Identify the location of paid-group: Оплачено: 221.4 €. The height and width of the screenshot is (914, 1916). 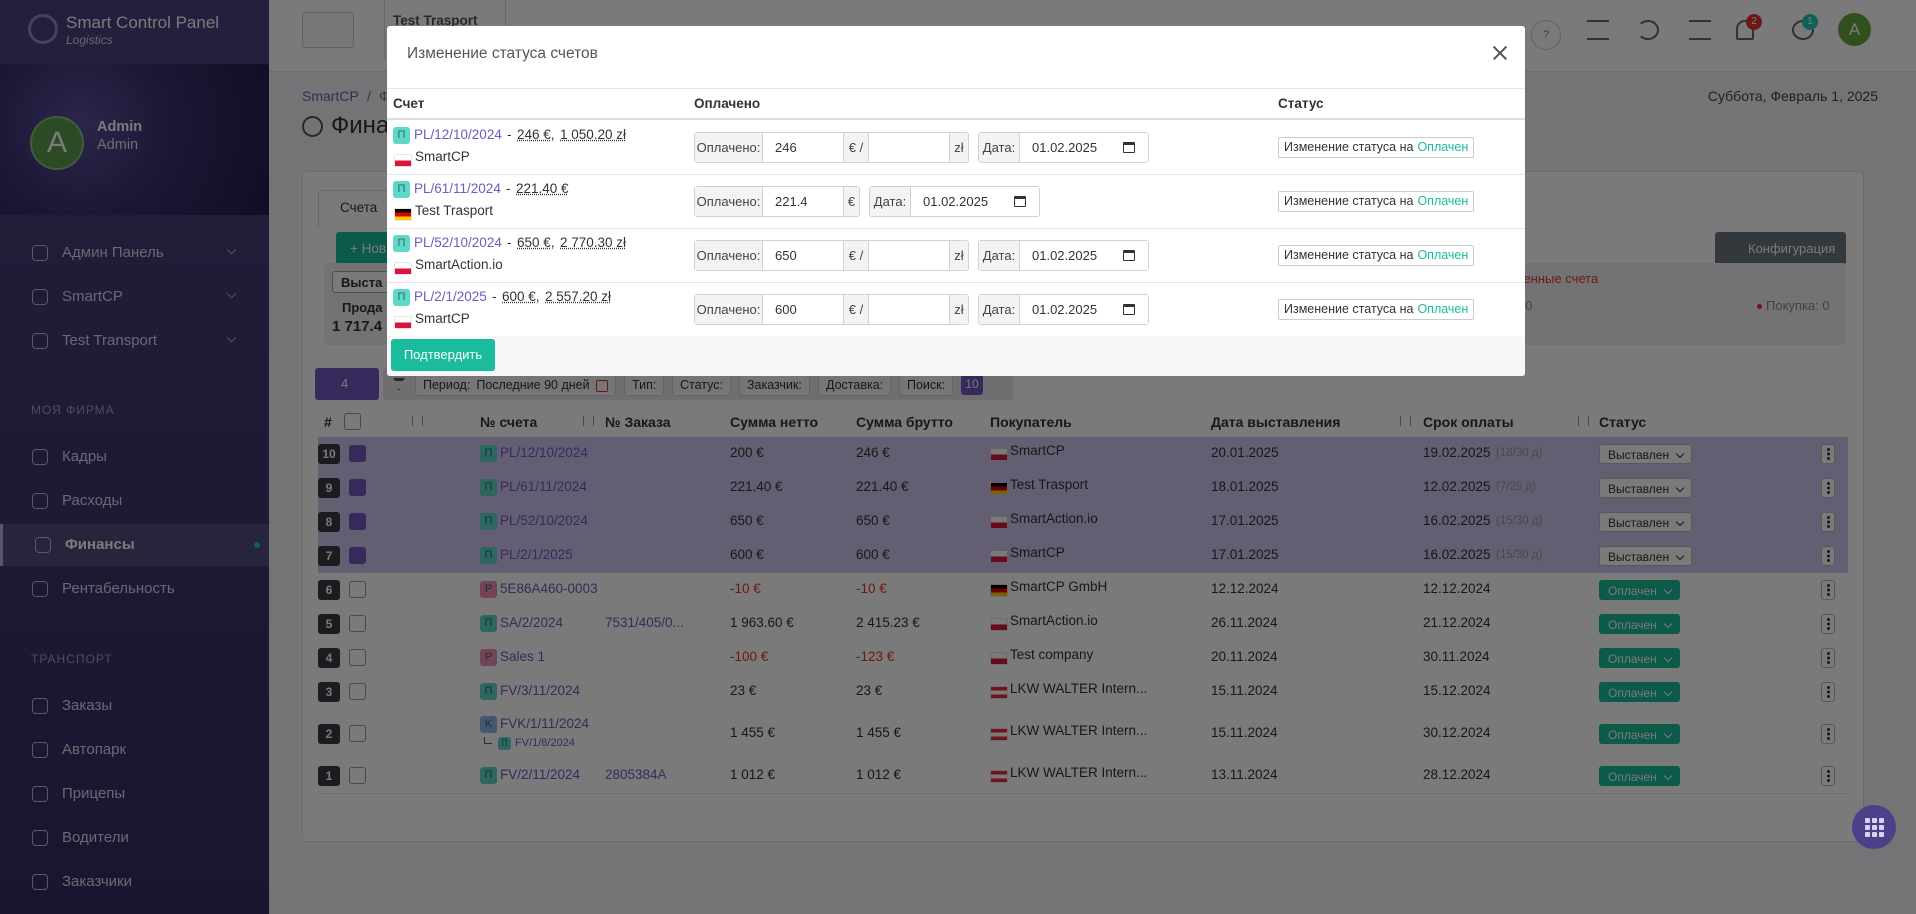
(777, 201).